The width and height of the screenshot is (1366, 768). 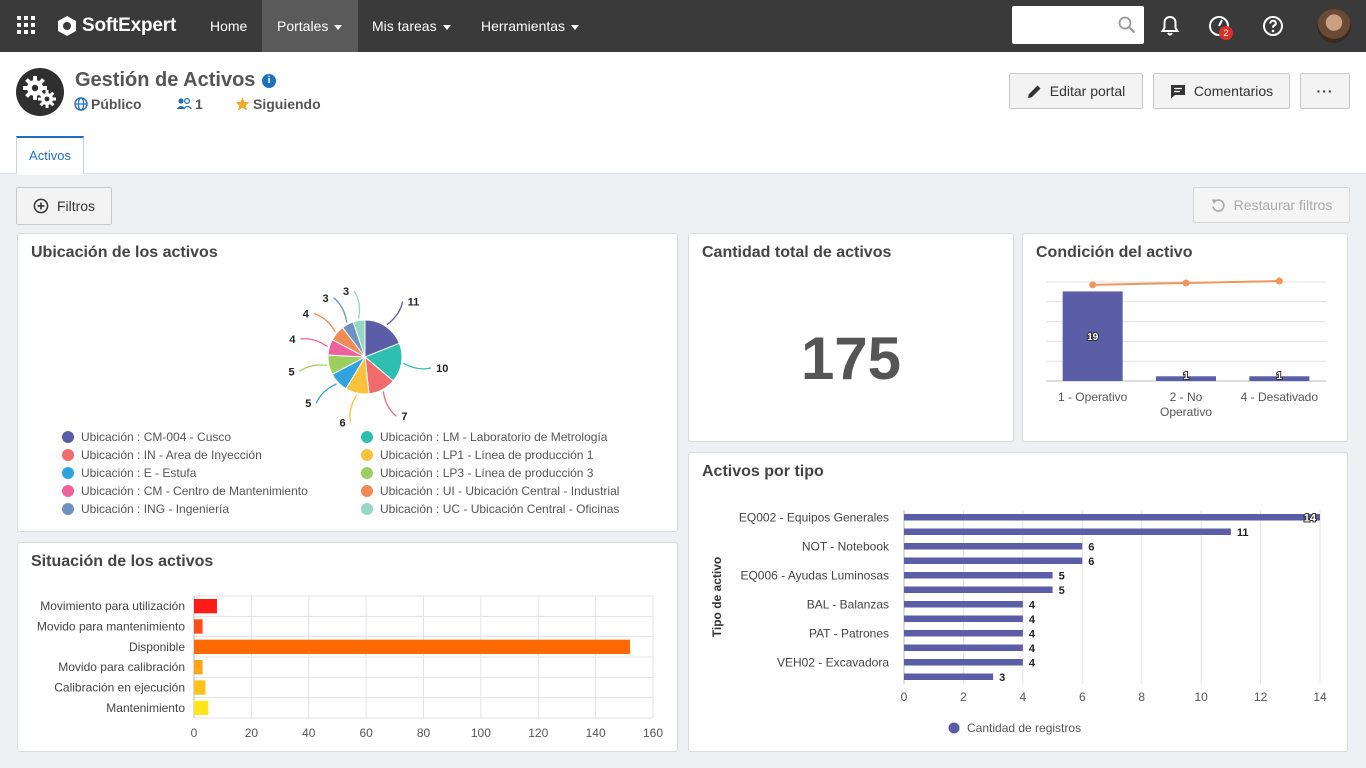 I want to click on status-category-label: Mantenimiento, so click(x=145, y=708).